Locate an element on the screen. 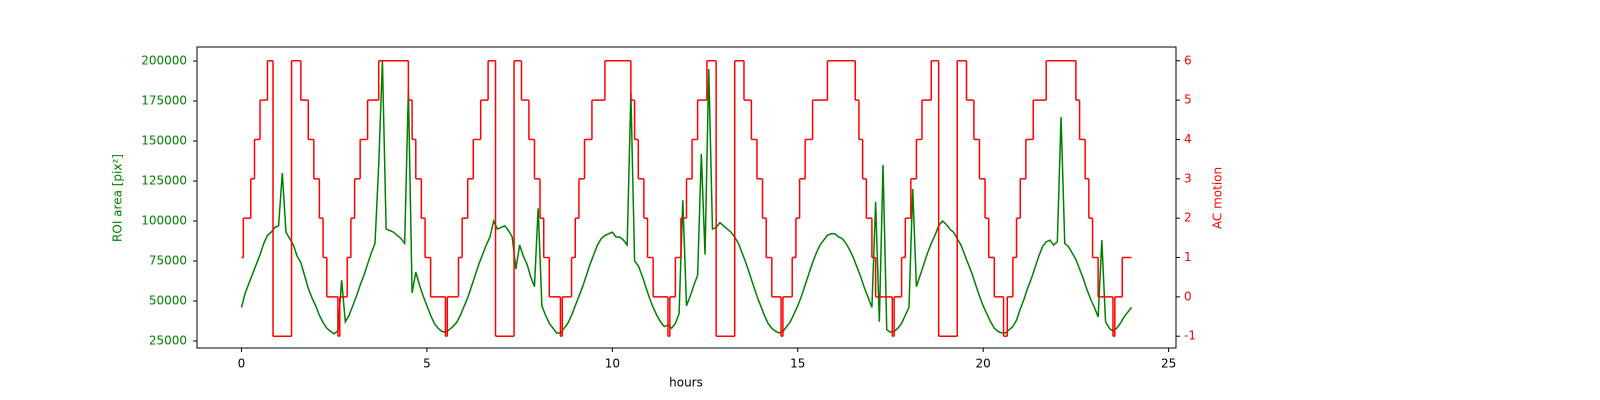  y-tick-label: 100000 is located at coordinates (164, 221).